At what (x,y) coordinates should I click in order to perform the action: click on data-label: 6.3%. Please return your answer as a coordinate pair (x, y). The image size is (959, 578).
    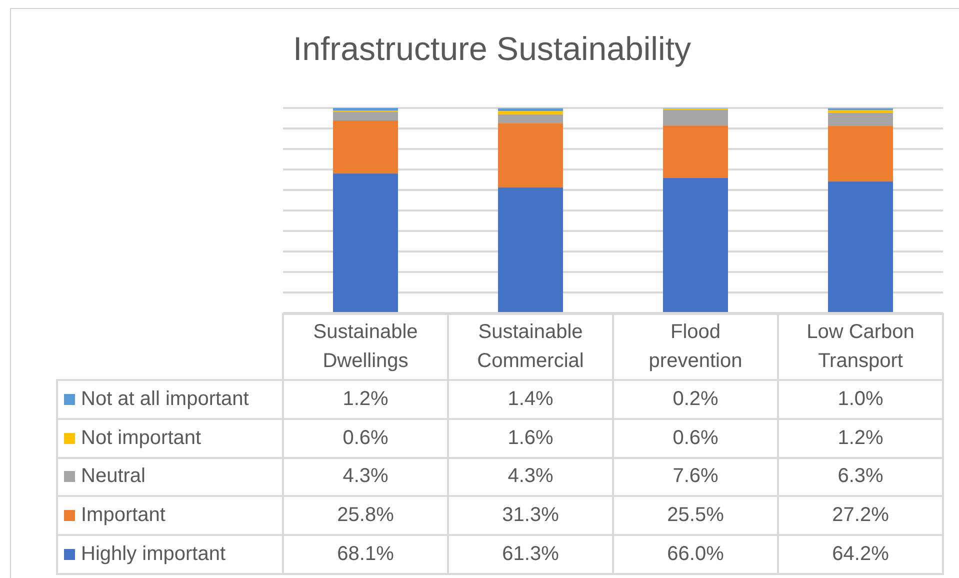
    Looking at the image, I should click on (861, 476).